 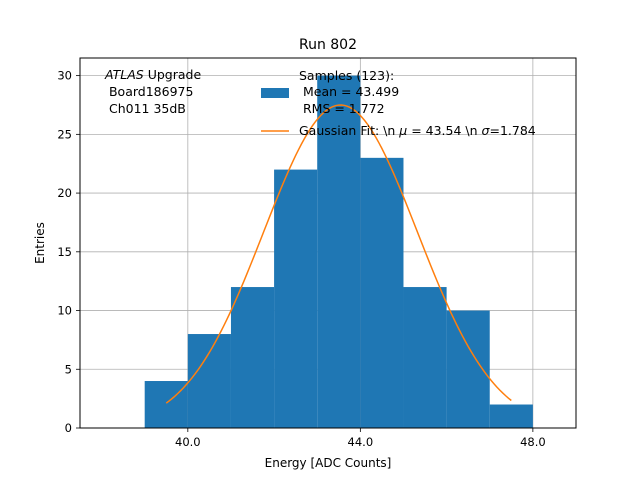 I want to click on y-axis-ticks: 0 5 10 15 20 25 30, so click(x=68, y=252).